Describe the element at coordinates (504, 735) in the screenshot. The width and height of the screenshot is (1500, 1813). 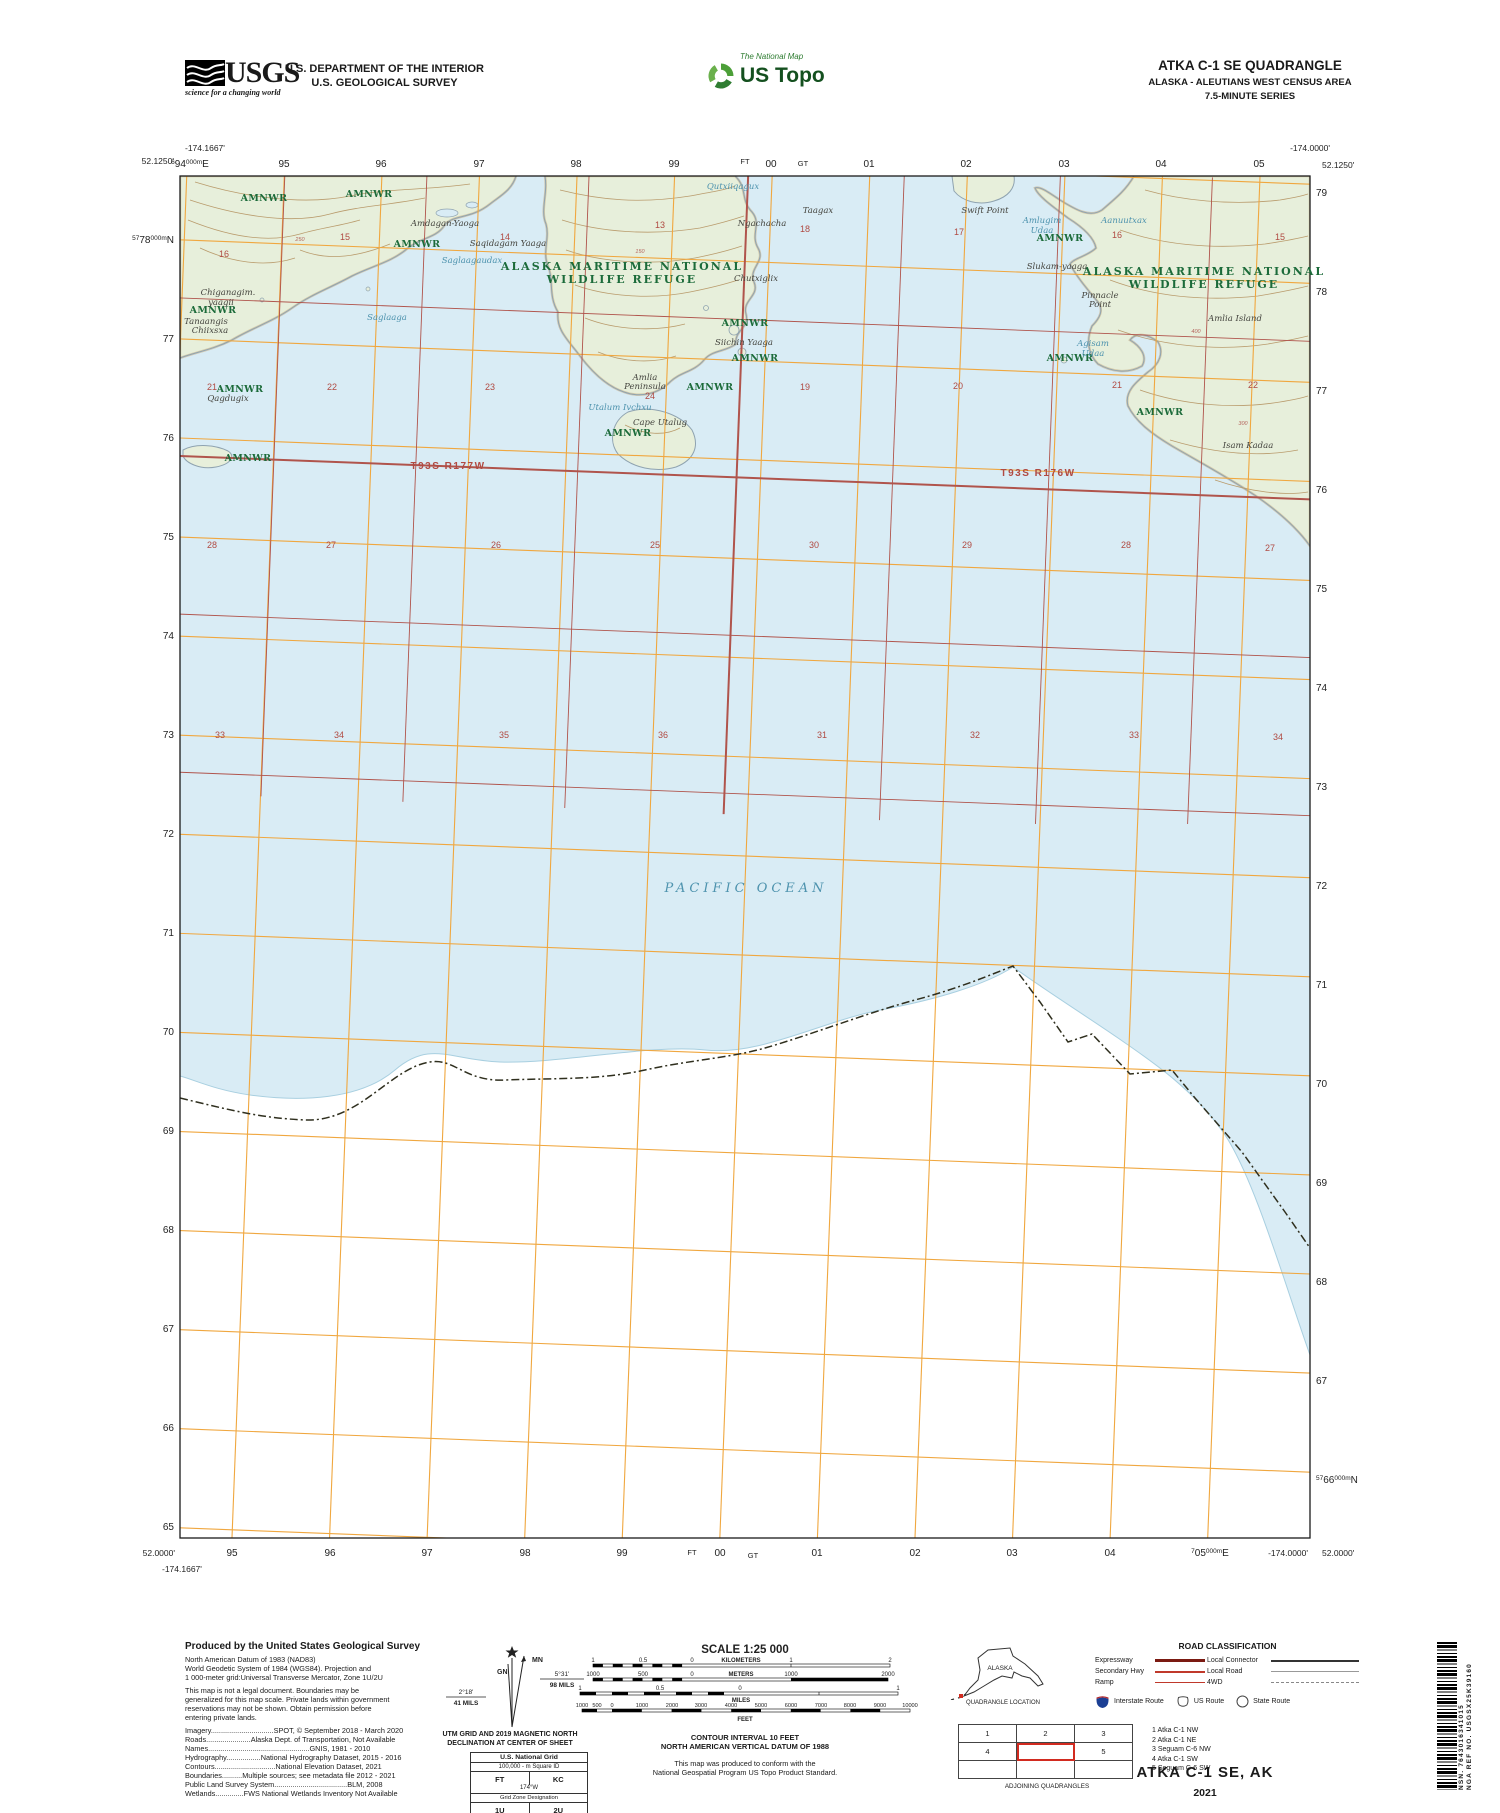
I see `section-number: 35` at that location.